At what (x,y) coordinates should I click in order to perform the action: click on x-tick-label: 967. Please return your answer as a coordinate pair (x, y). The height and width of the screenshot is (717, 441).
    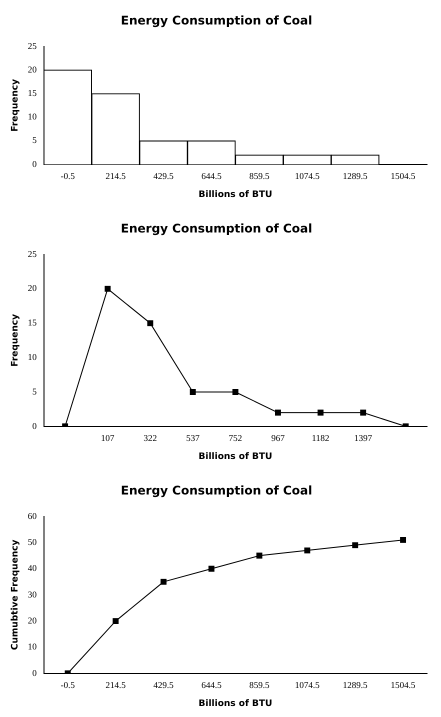
    Looking at the image, I should click on (278, 438).